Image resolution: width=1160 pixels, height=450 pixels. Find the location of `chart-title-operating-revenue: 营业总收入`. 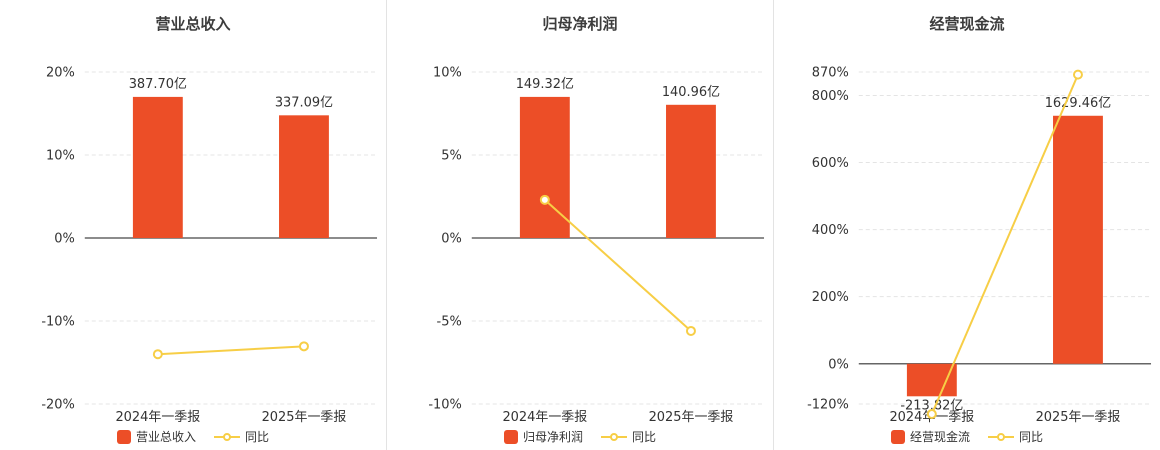

chart-title-operating-revenue: 营业总收入 is located at coordinates (193, 24).